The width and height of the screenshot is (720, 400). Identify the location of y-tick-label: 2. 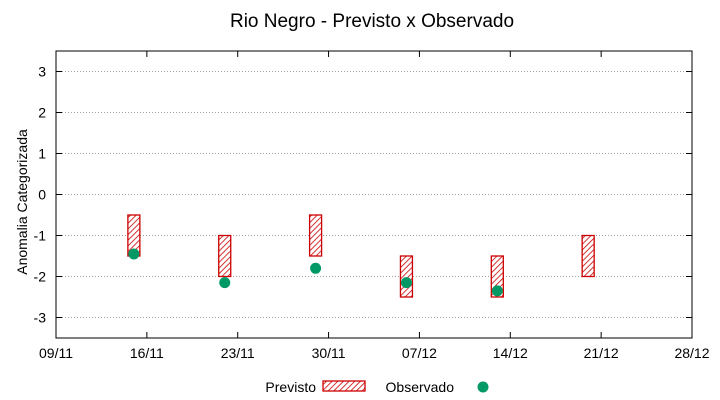
(42, 113).